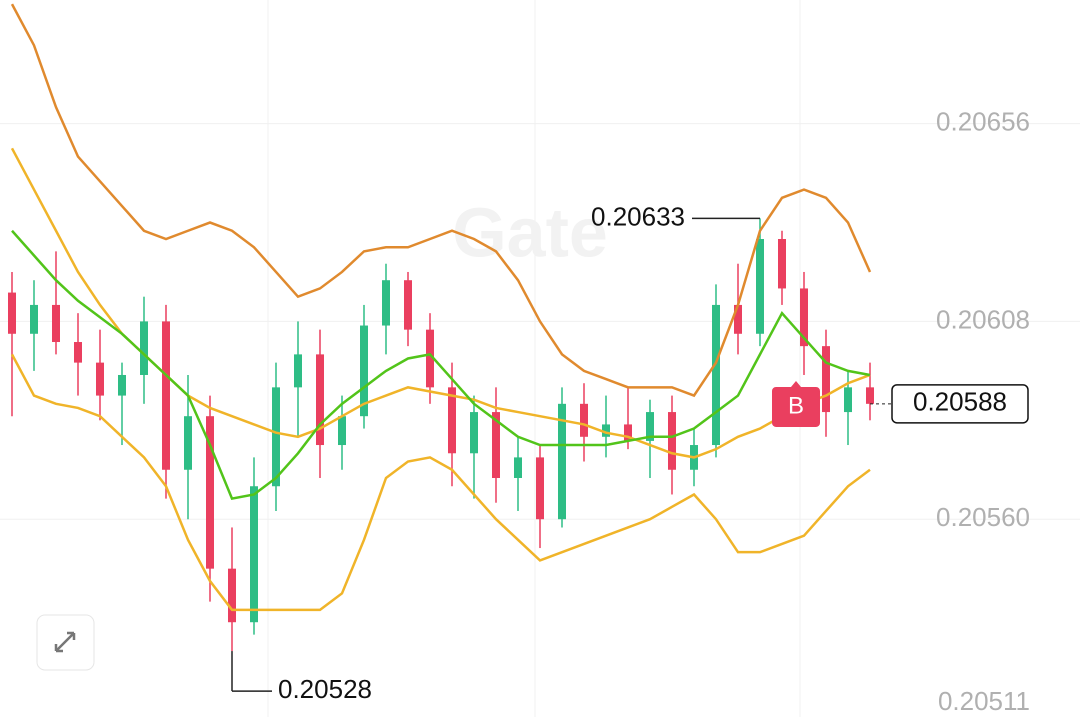  I want to click on last-price-box, so click(960, 404).